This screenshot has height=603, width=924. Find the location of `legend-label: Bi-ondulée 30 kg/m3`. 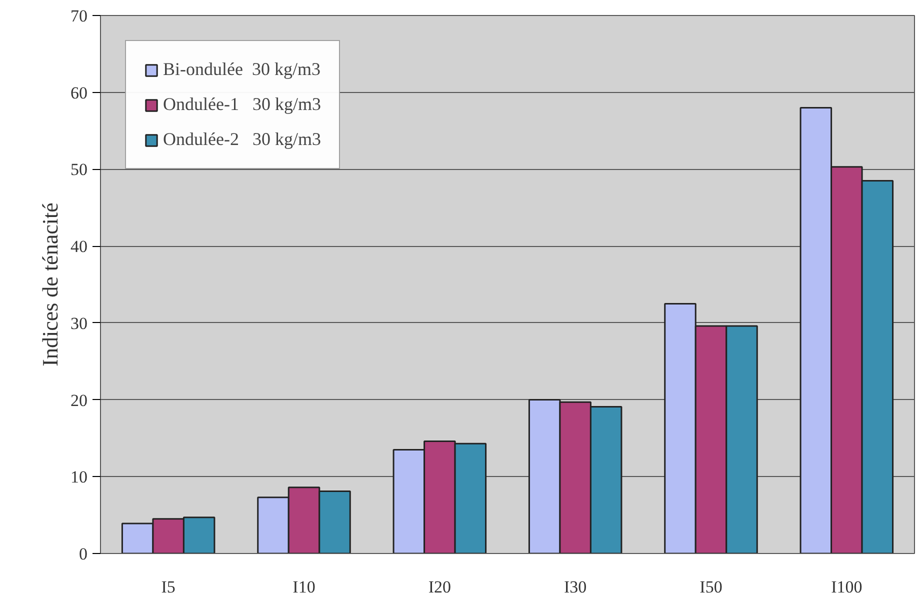

legend-label: Bi-ondulée 30 kg/m3 is located at coordinates (241, 69).